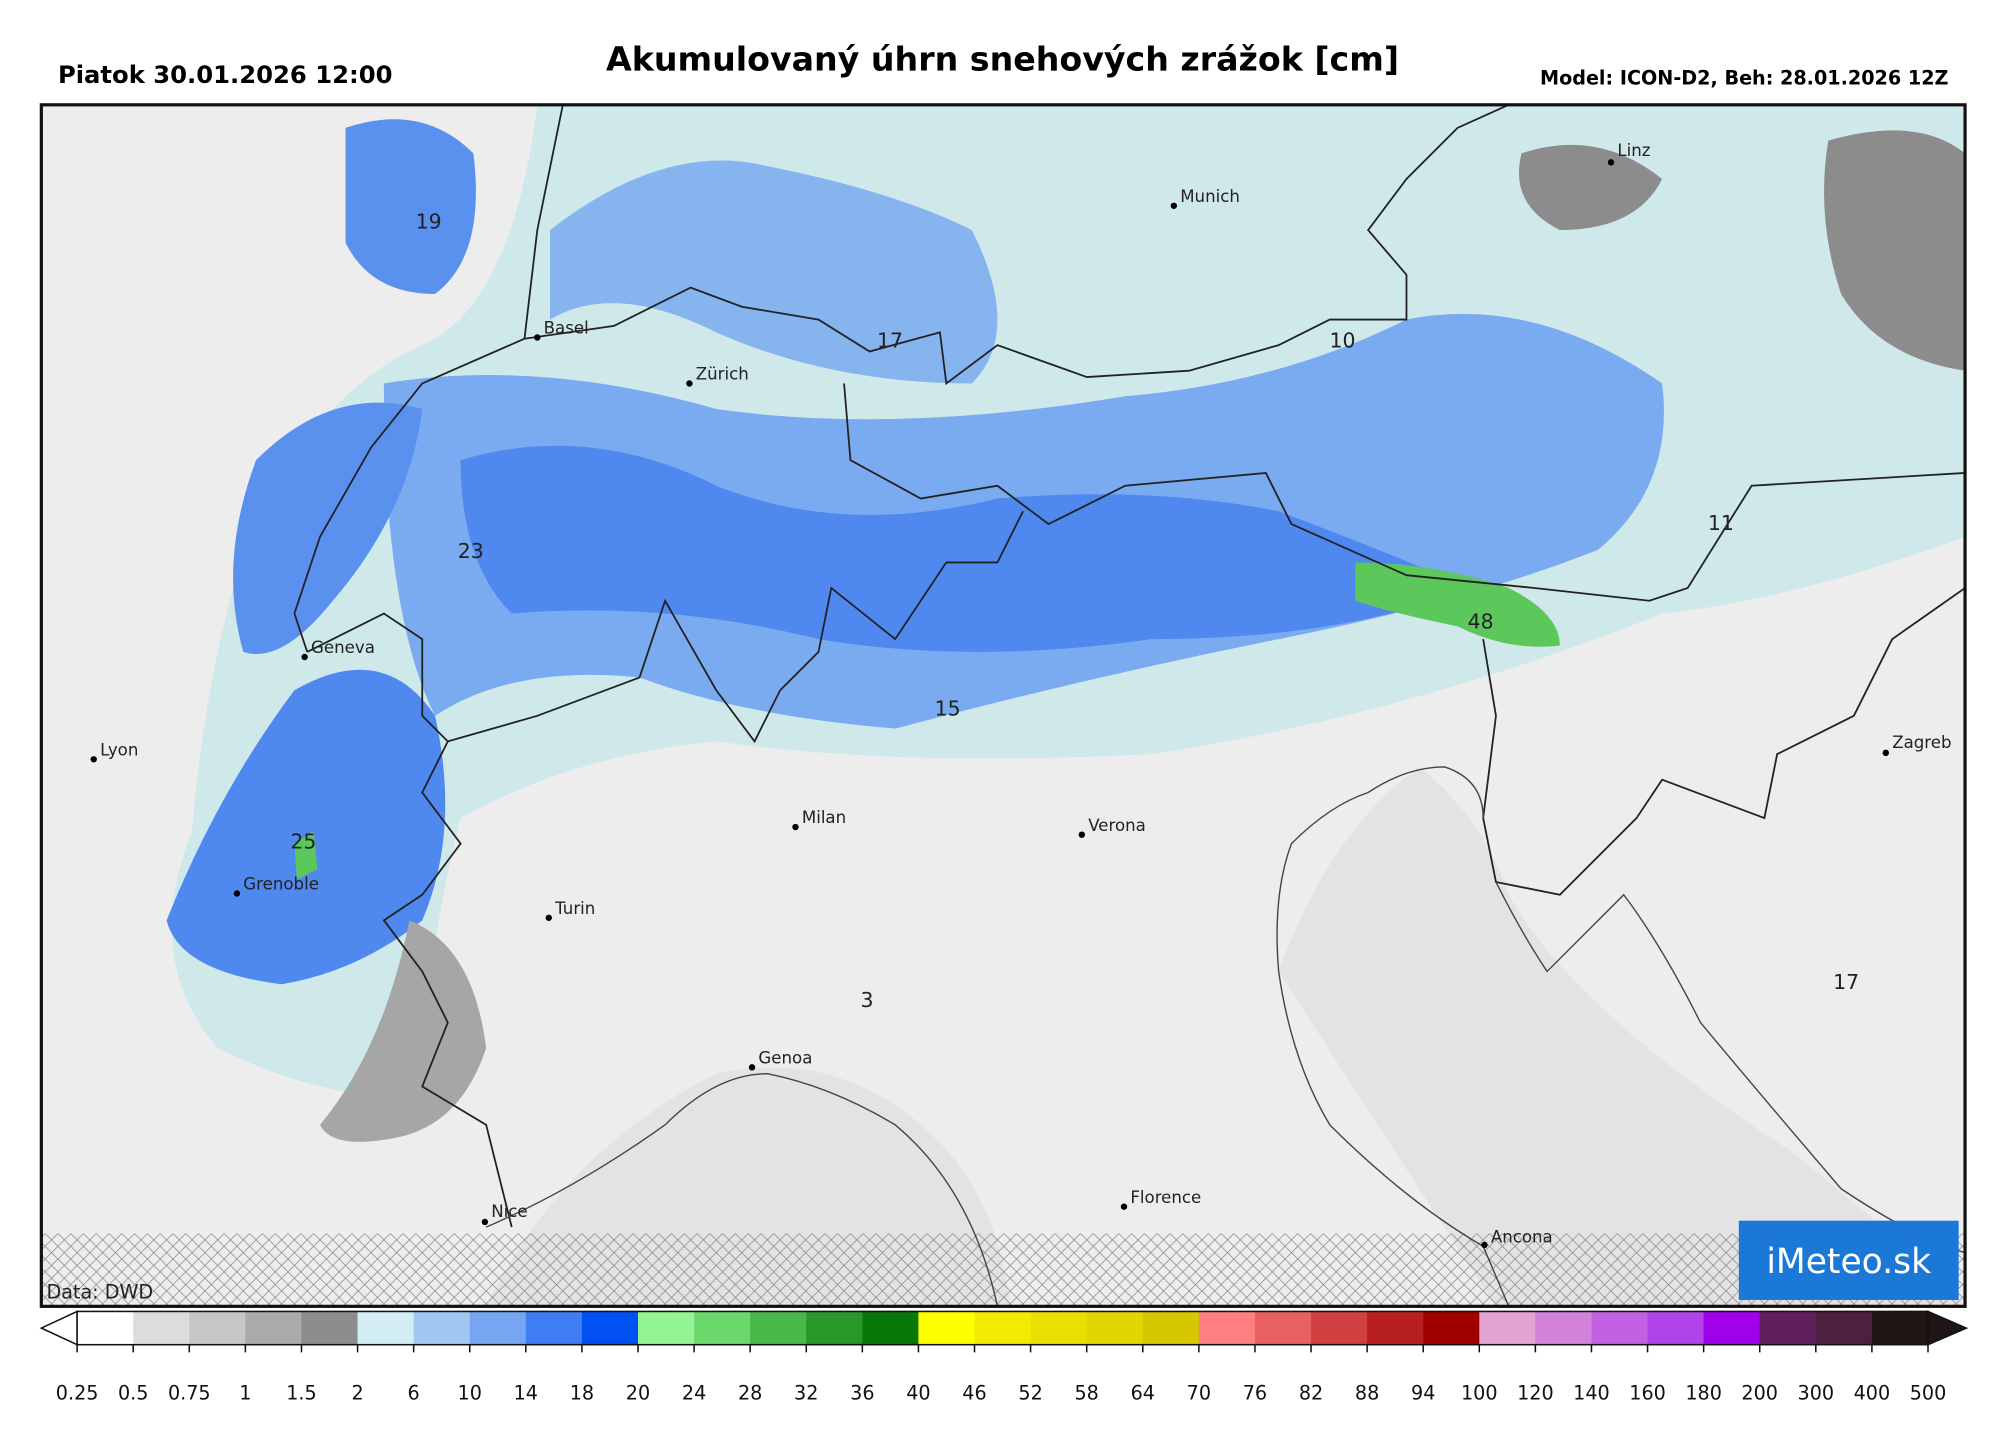 The image size is (2000, 1438). Describe the element at coordinates (1481, 621) in the screenshot. I see `max-value: 48` at that location.